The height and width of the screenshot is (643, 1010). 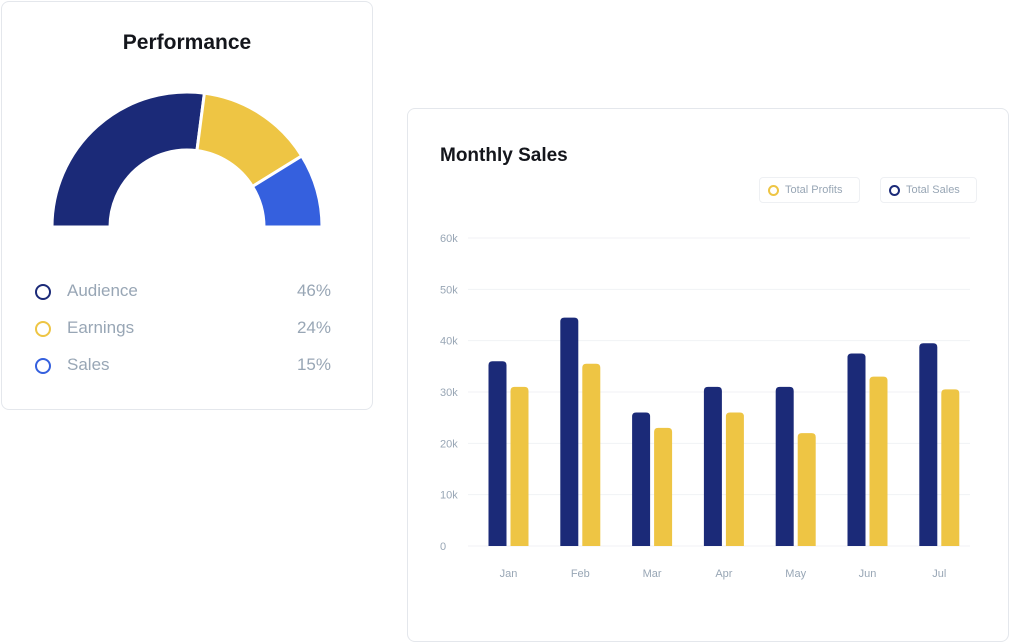 What do you see at coordinates (939, 574) in the screenshot?
I see `x-tick-label: Jul` at bounding box center [939, 574].